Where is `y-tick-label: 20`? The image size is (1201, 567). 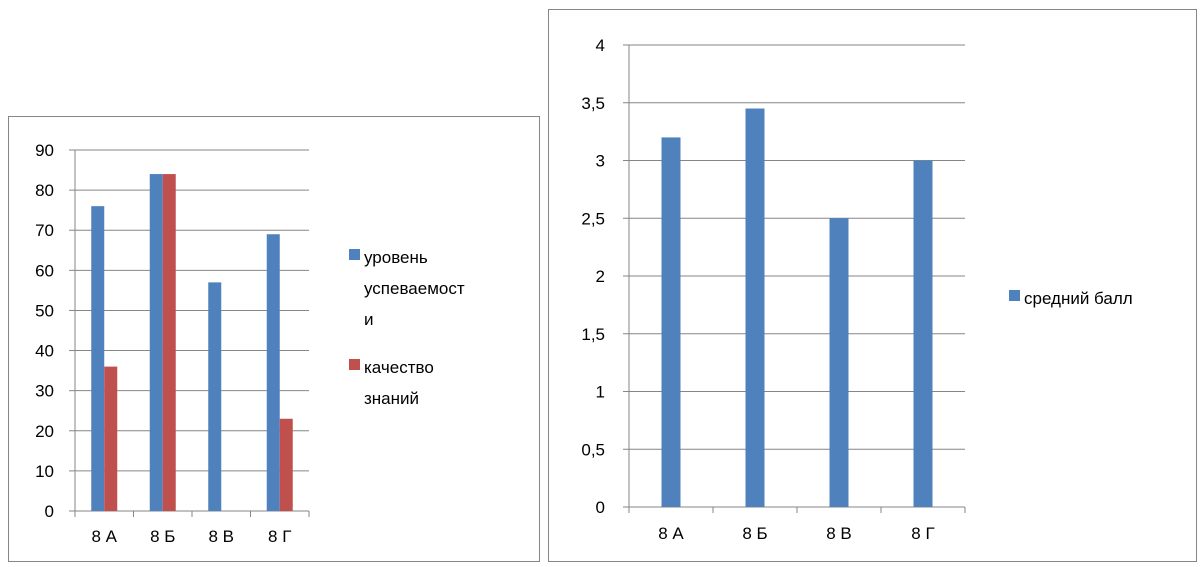 y-tick-label: 20 is located at coordinates (44, 431).